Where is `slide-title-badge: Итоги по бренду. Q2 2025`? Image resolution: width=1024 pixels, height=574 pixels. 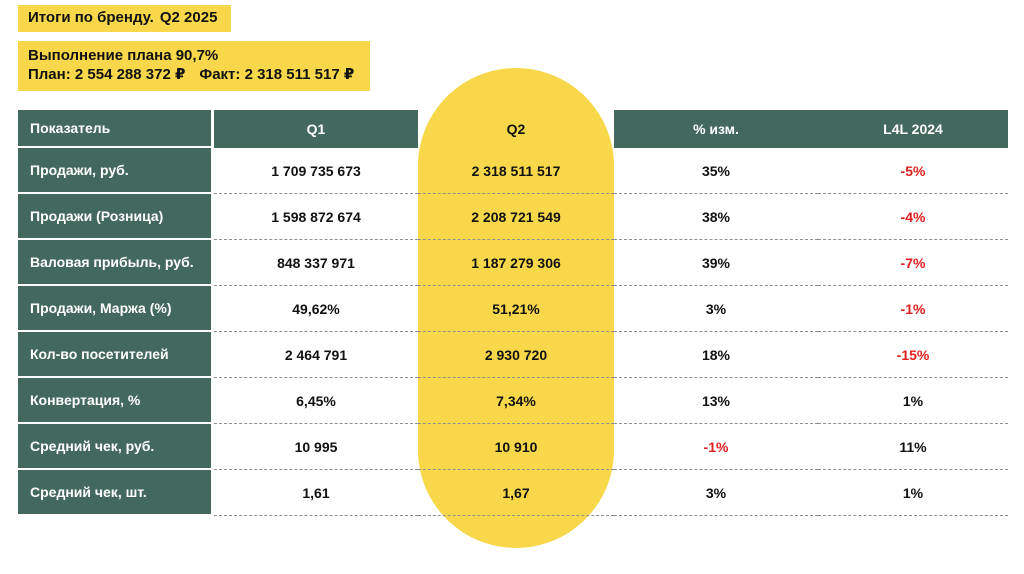
slide-title-badge: Итоги по бренду. Q2 2025 is located at coordinates (125, 18).